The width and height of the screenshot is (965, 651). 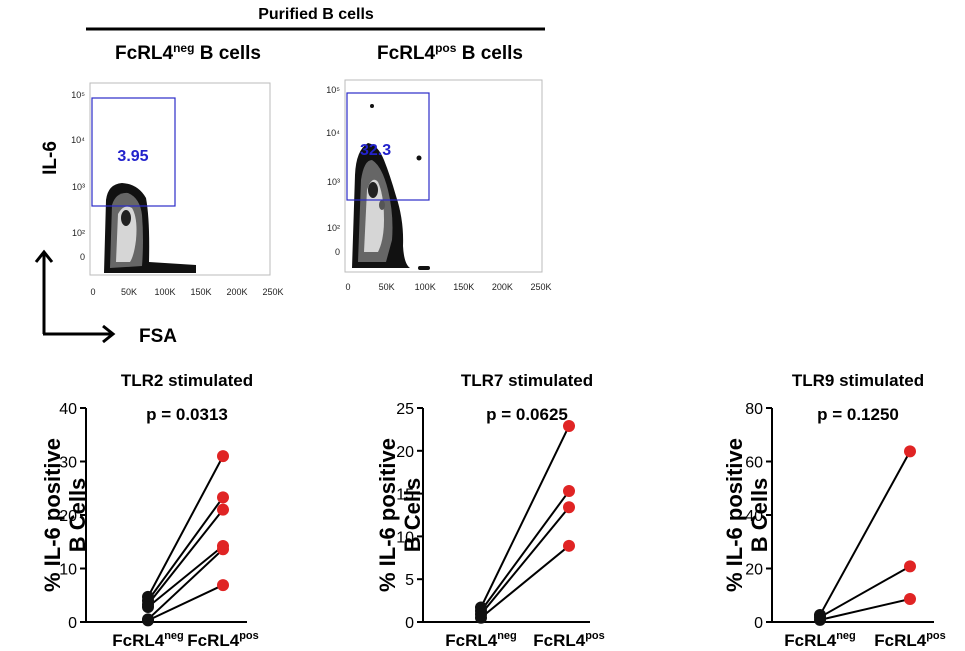 What do you see at coordinates (333, 133) in the screenshot?
I see `flow-y-tick-label: 10⁴` at bounding box center [333, 133].